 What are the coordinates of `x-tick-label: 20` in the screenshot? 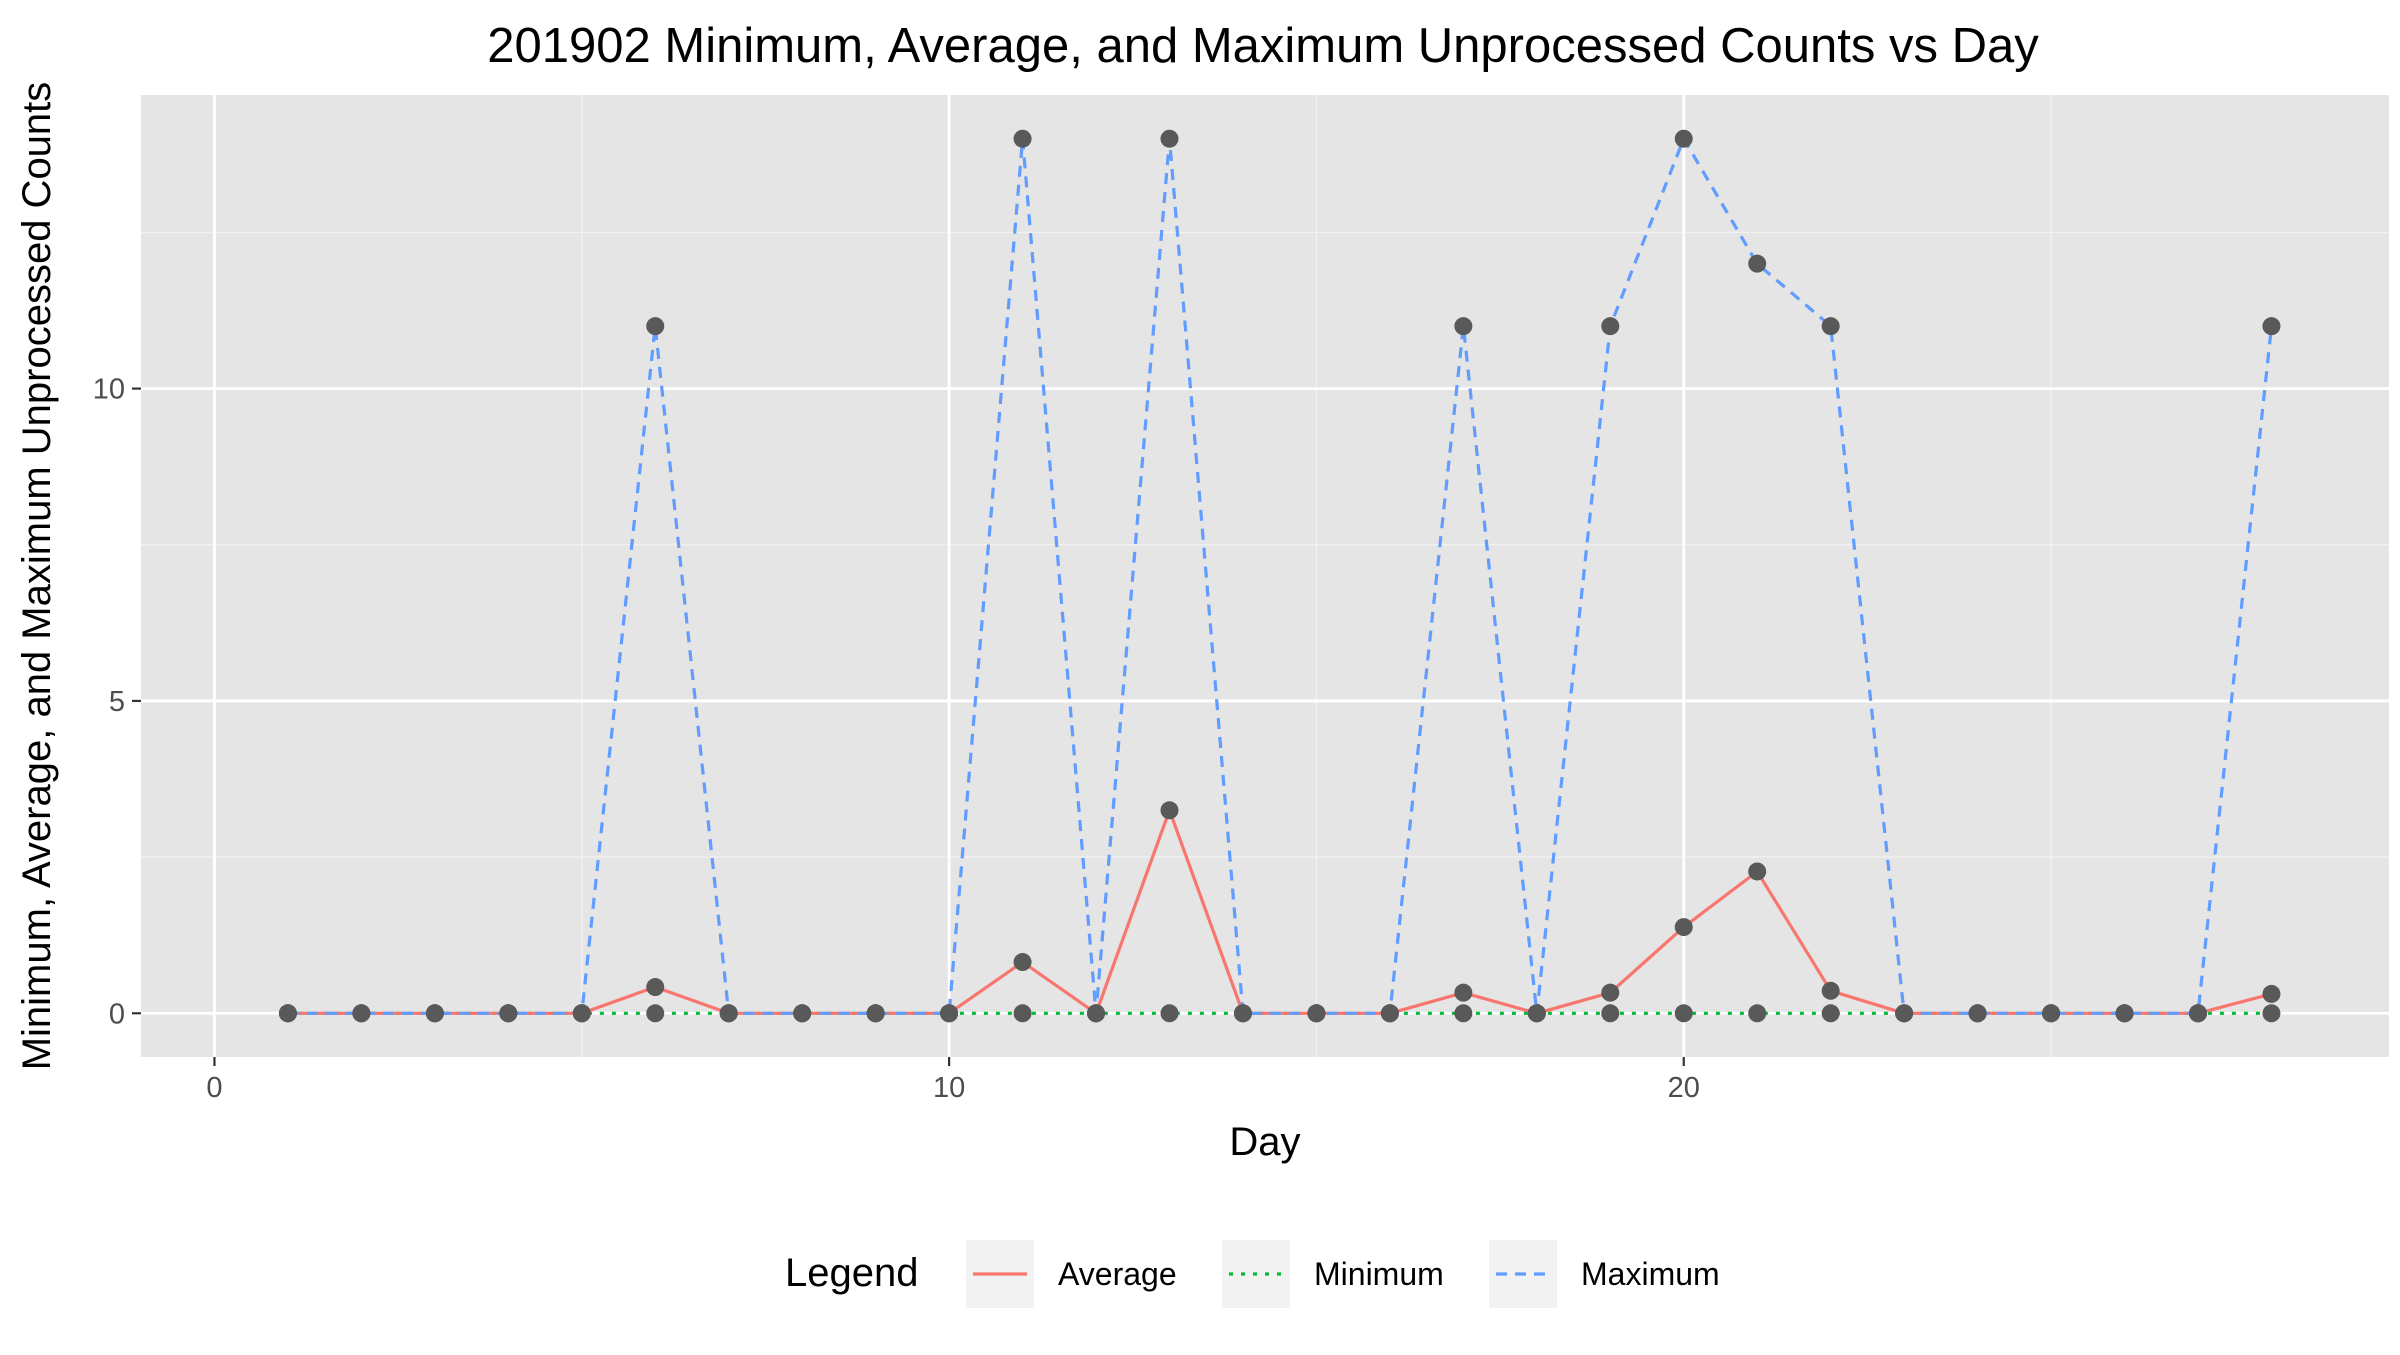 It's located at (1684, 1088).